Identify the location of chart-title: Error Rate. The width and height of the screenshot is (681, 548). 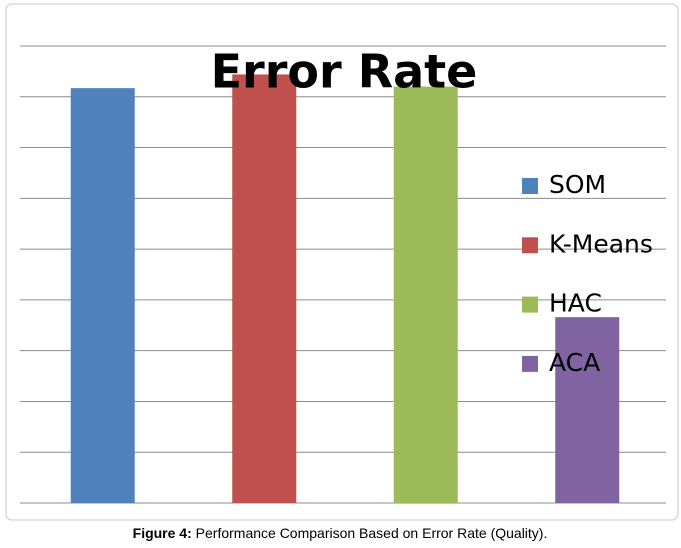
(344, 72).